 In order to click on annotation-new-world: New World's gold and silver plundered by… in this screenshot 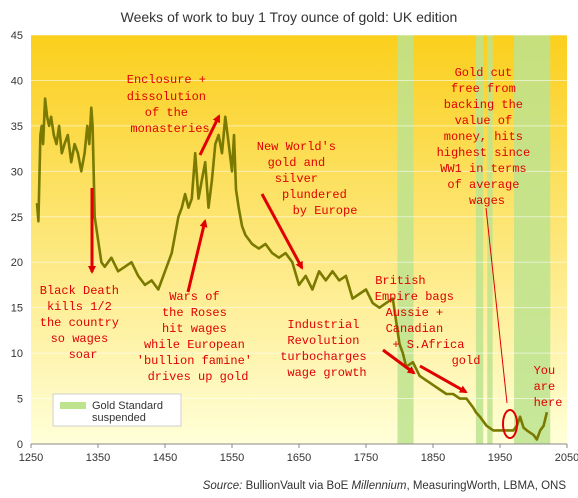, I will do `click(307, 179)`.